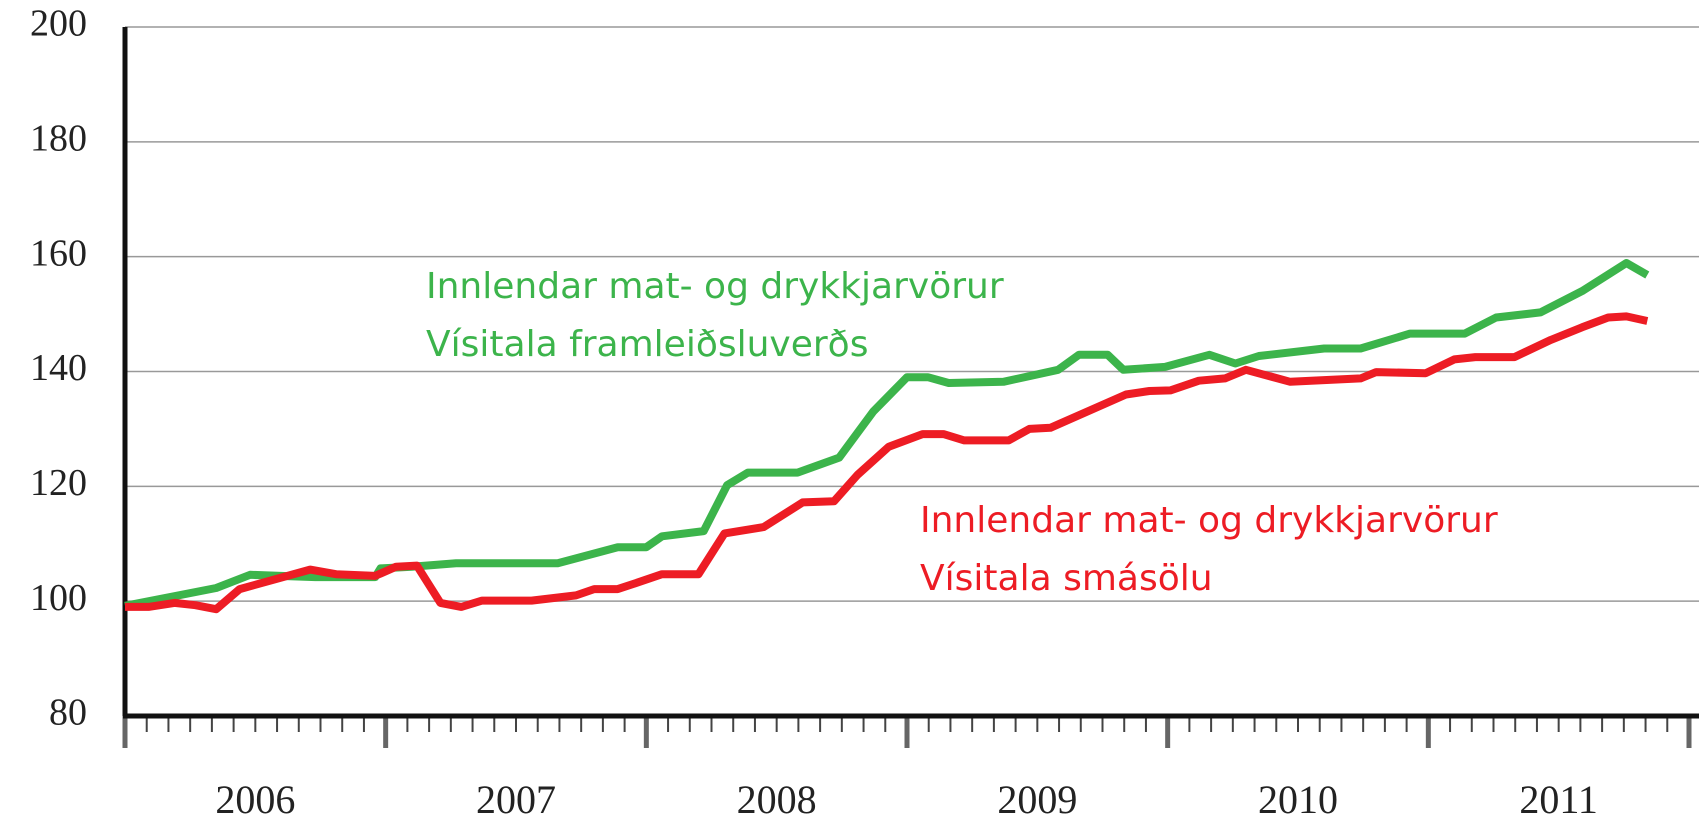 The height and width of the screenshot is (822, 1701). I want to click on y-tick-label: 100, so click(58, 598).